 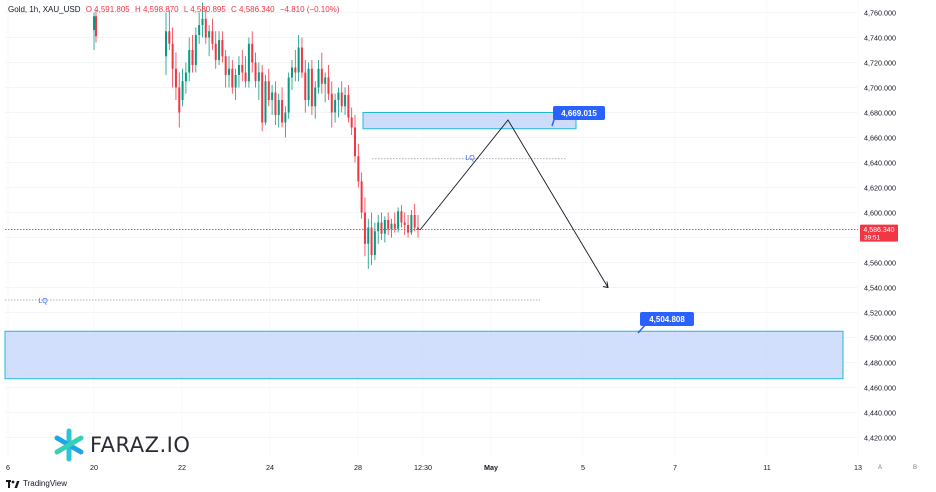 What do you see at coordinates (880, 113) in the screenshot?
I see `price-tick-label: 4,680.000` at bounding box center [880, 113].